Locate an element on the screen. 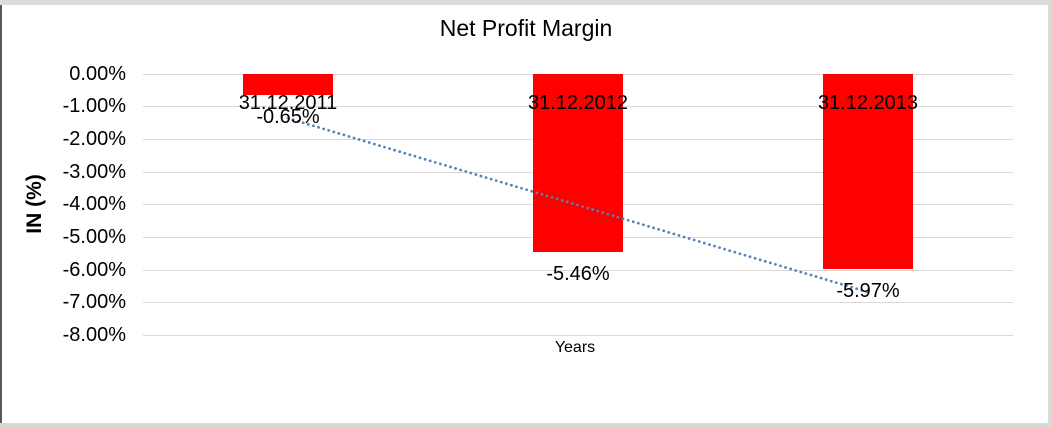 The height and width of the screenshot is (427, 1052). canvas-border-top is located at coordinates (526, 2).